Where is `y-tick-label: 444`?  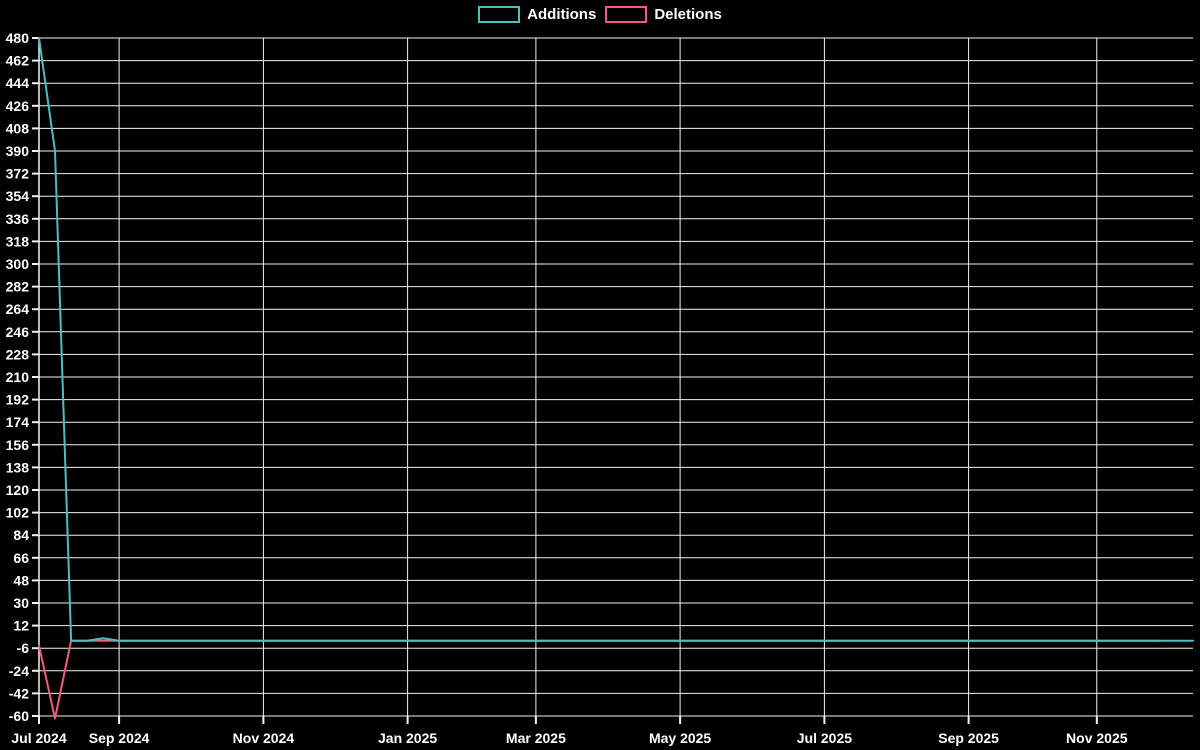
y-tick-label: 444 is located at coordinates (18, 83).